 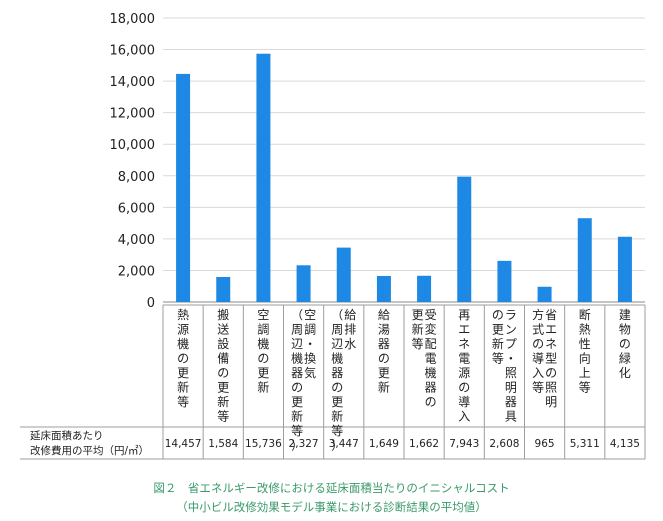 I want to click on category-label-7-line-2: 更新等, so click(x=418, y=329).